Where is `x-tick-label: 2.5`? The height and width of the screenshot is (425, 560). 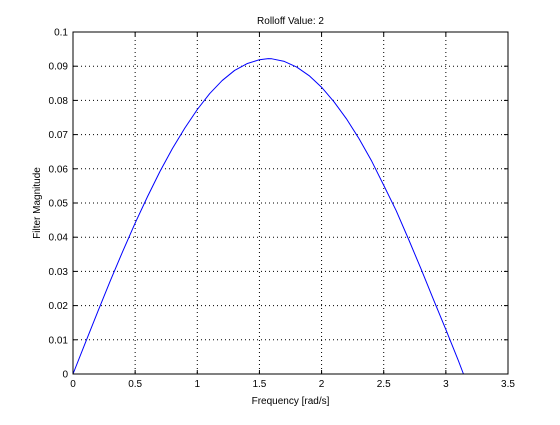
x-tick-label: 2.5 is located at coordinates (384, 384).